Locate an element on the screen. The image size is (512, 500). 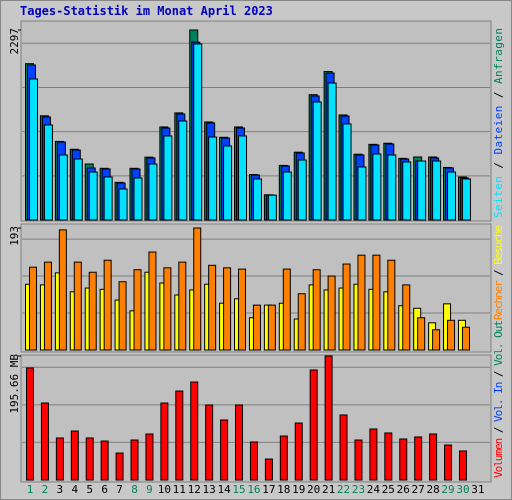
x-tick-label: 10 is located at coordinates (164, 489).